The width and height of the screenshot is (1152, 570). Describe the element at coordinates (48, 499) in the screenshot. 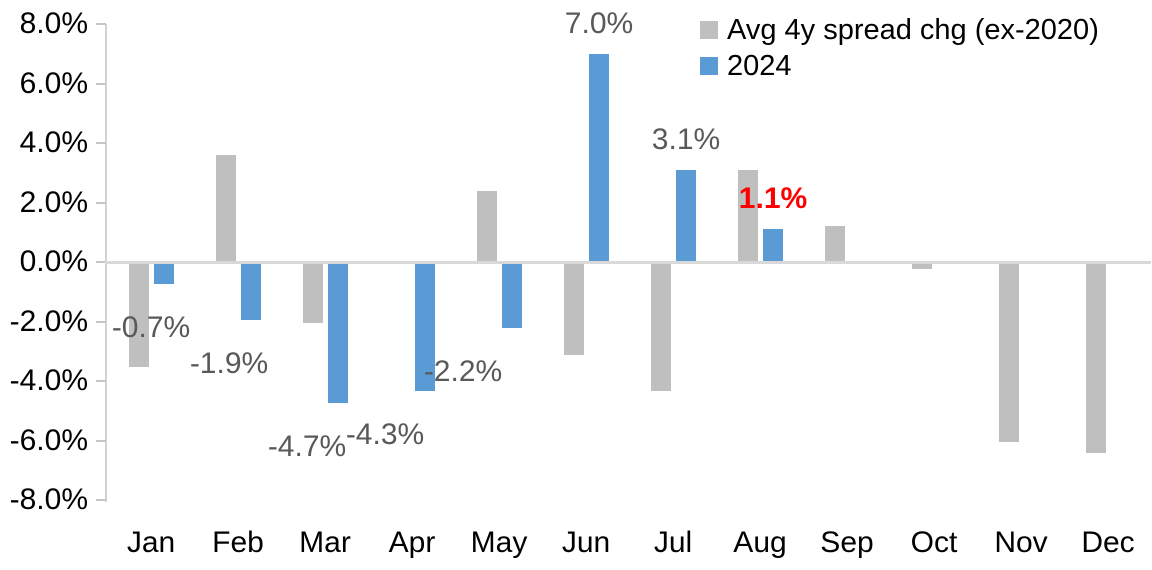

I see `y-axis-tick-label: -8.0%` at that location.